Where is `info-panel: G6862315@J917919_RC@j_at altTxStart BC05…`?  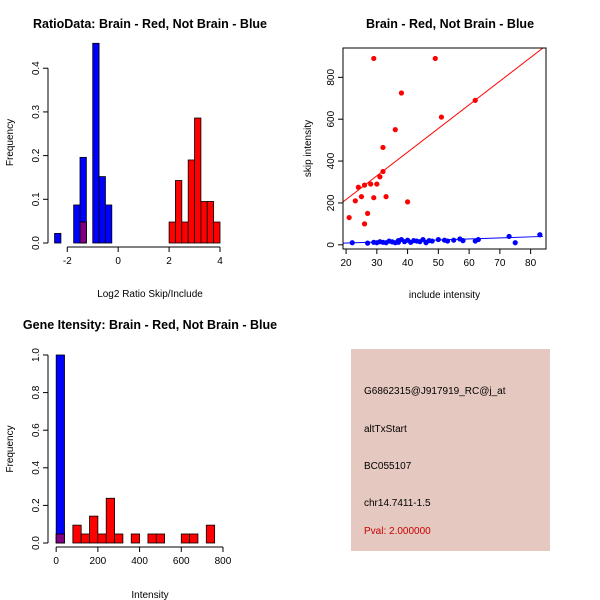 info-panel: G6862315@J917919_RC@j_at altTxStart BC05… is located at coordinates (450, 450).